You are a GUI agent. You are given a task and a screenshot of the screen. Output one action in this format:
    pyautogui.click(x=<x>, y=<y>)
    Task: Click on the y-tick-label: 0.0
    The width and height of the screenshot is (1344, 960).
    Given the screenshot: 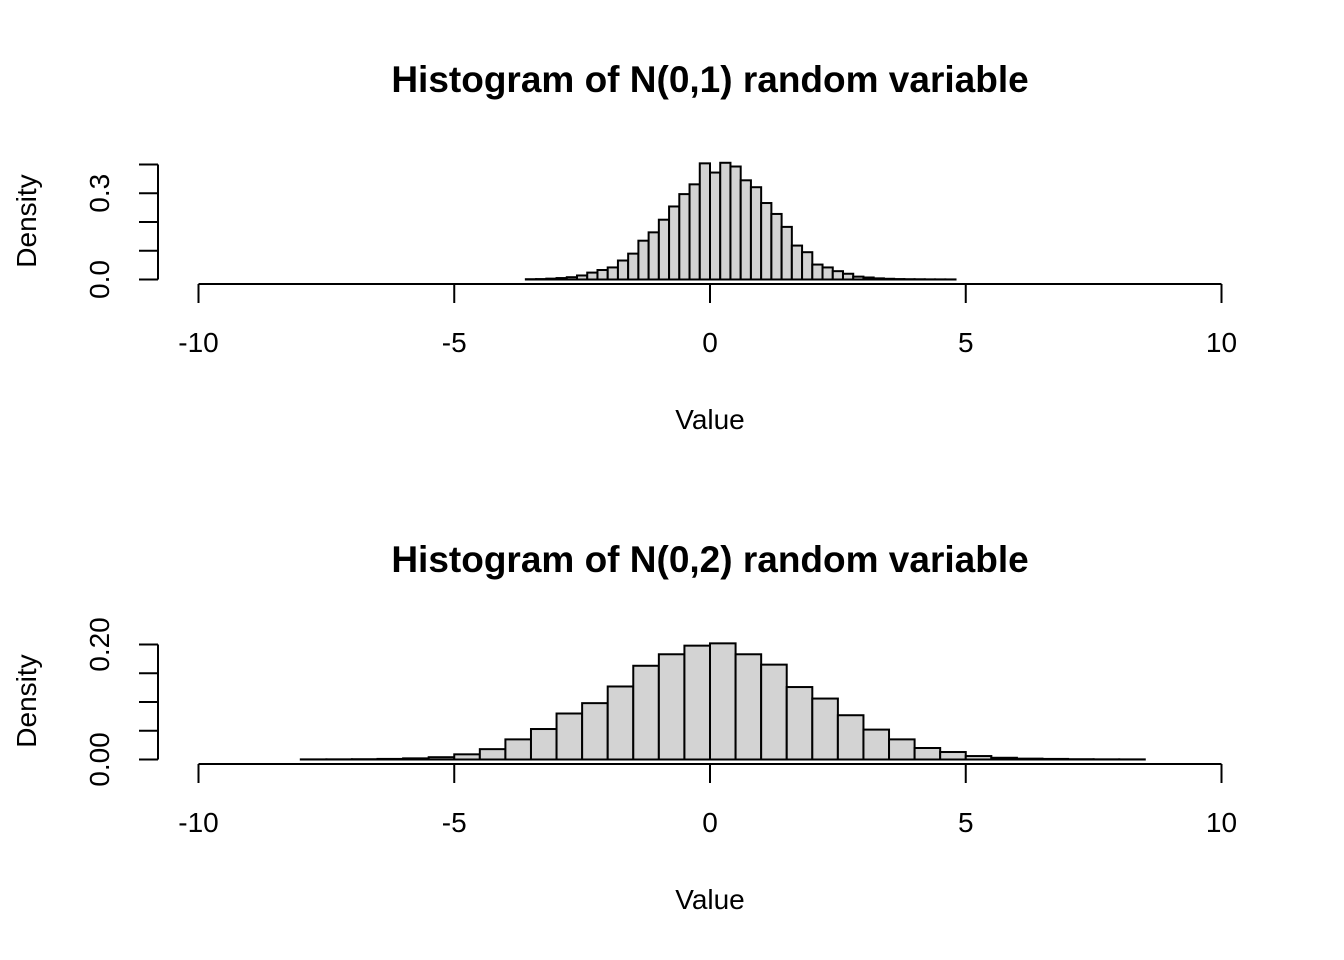 What is the action you would take?
    pyautogui.click(x=99, y=279)
    